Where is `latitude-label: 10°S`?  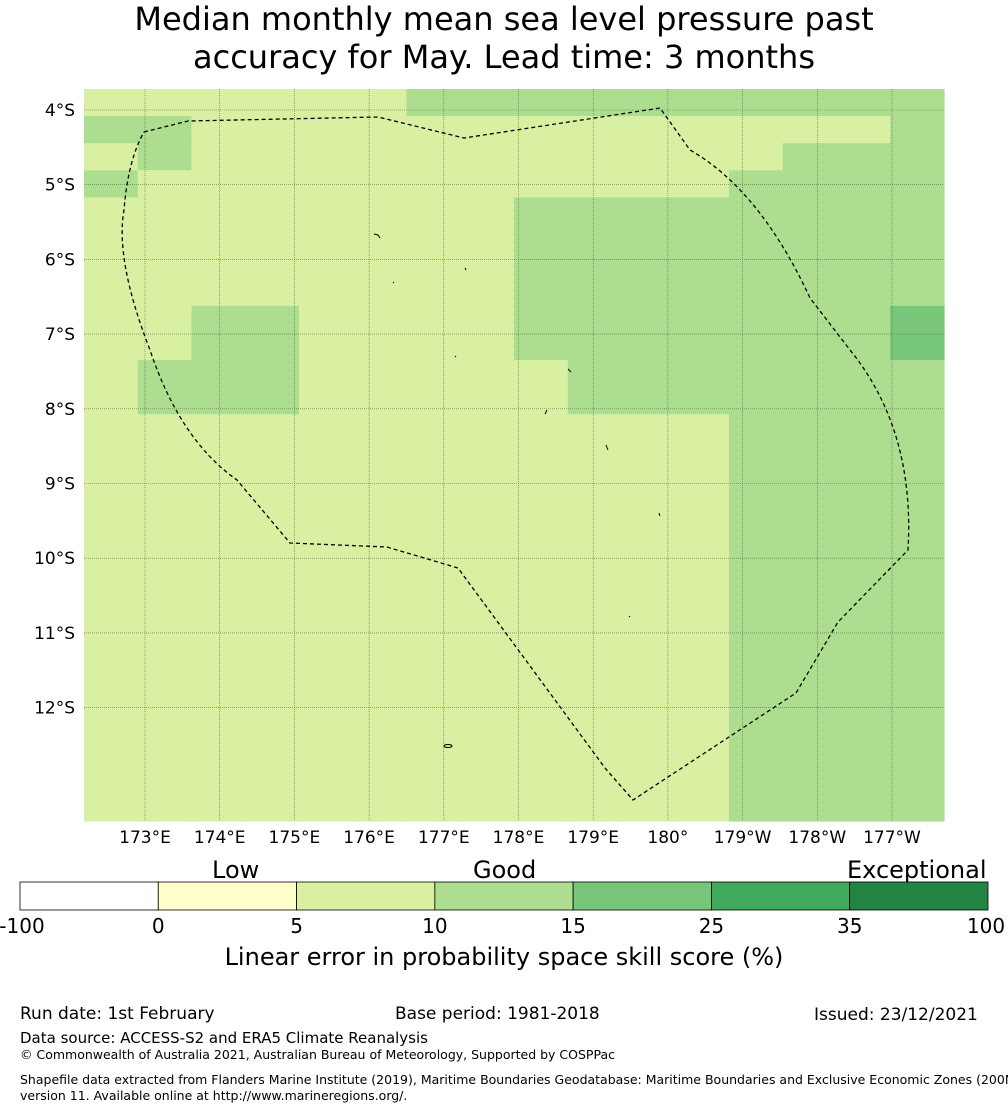
latitude-label: 10°S is located at coordinates (54, 559).